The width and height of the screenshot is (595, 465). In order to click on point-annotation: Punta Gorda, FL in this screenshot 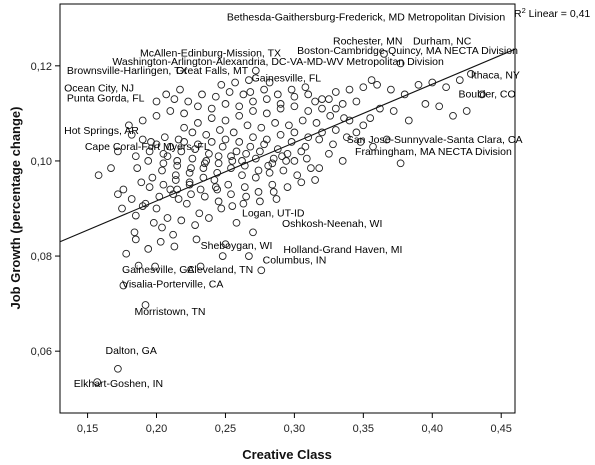, I will do `click(106, 98)`.